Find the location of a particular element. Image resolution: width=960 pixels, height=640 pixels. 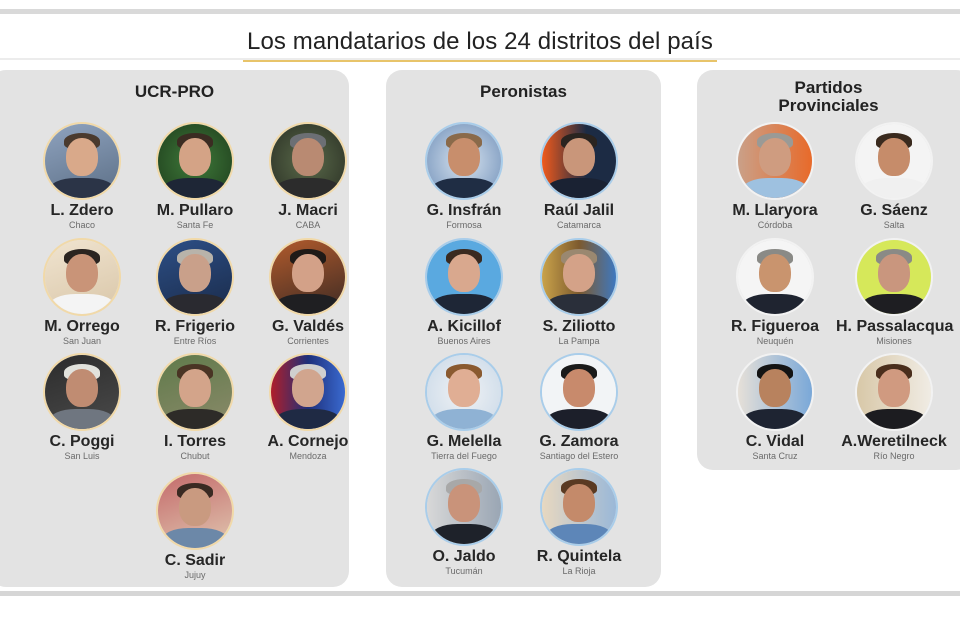

governor-card: L. Zdero Chaco is located at coordinates (82, 176).